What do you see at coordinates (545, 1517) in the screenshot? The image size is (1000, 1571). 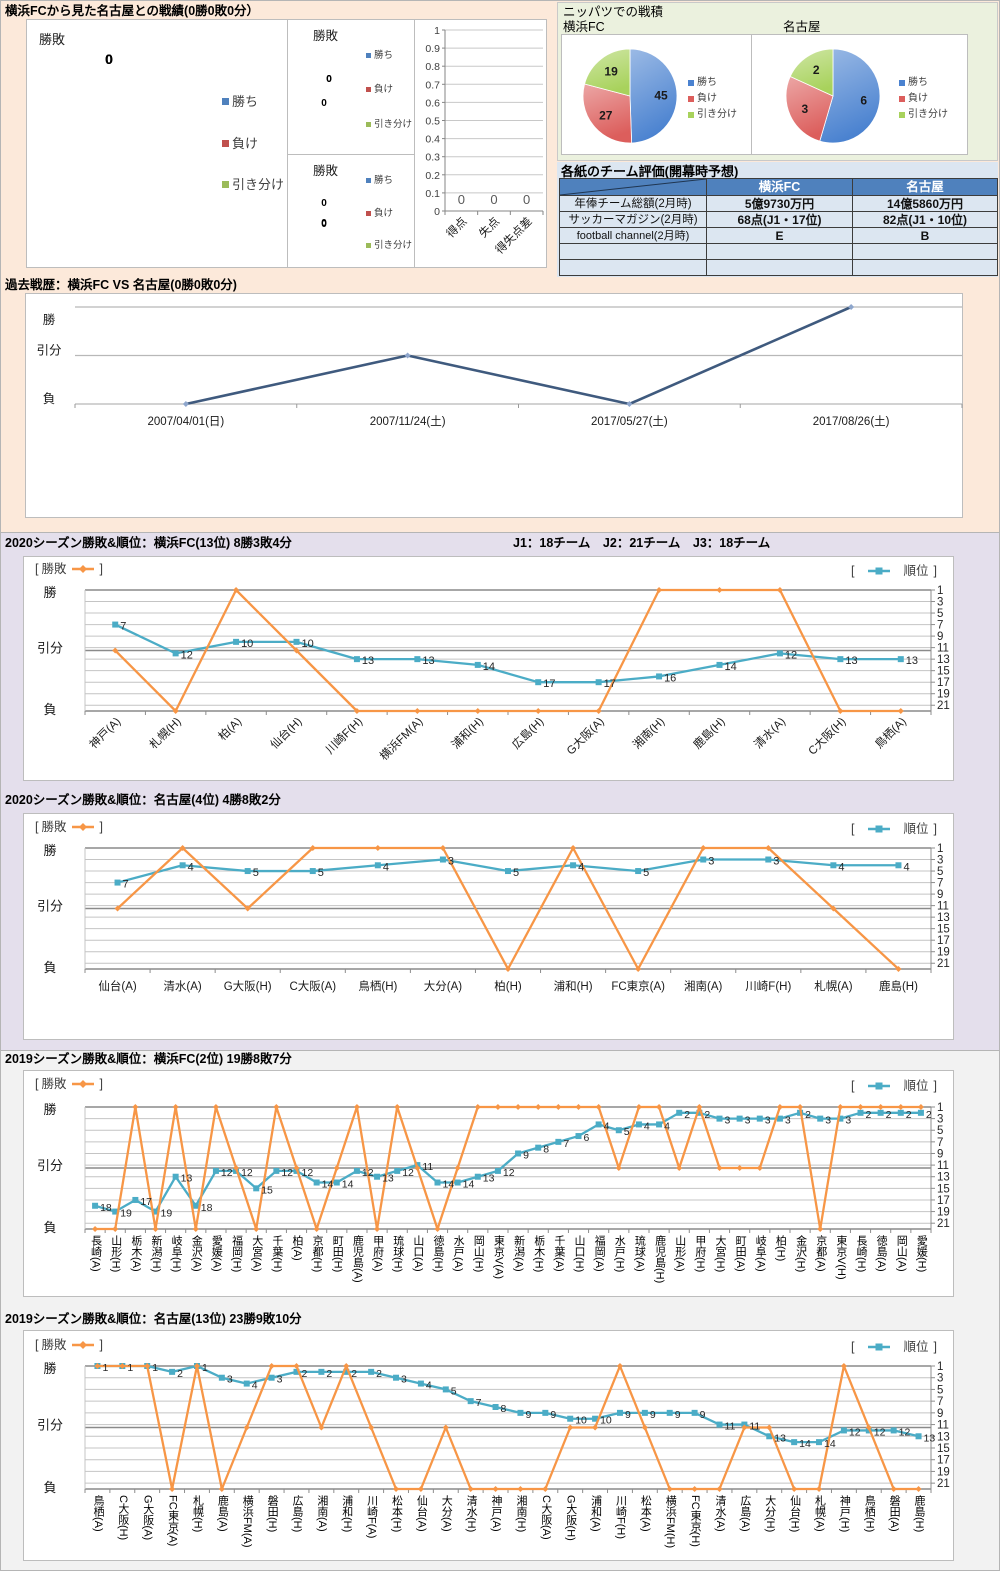 I see `category-label: C大阪(A)` at bounding box center [545, 1517].